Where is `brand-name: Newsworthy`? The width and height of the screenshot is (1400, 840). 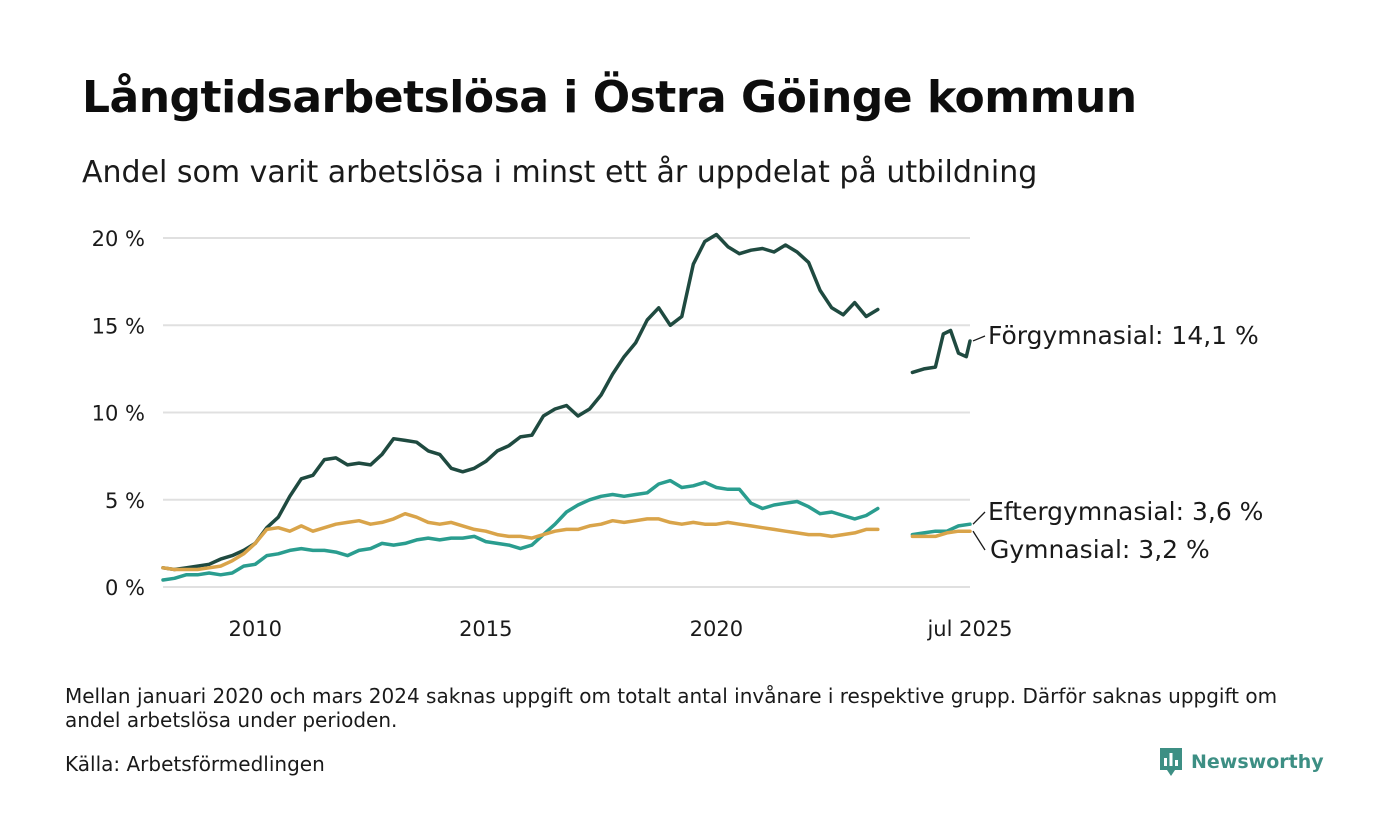 brand-name: Newsworthy is located at coordinates (1257, 762).